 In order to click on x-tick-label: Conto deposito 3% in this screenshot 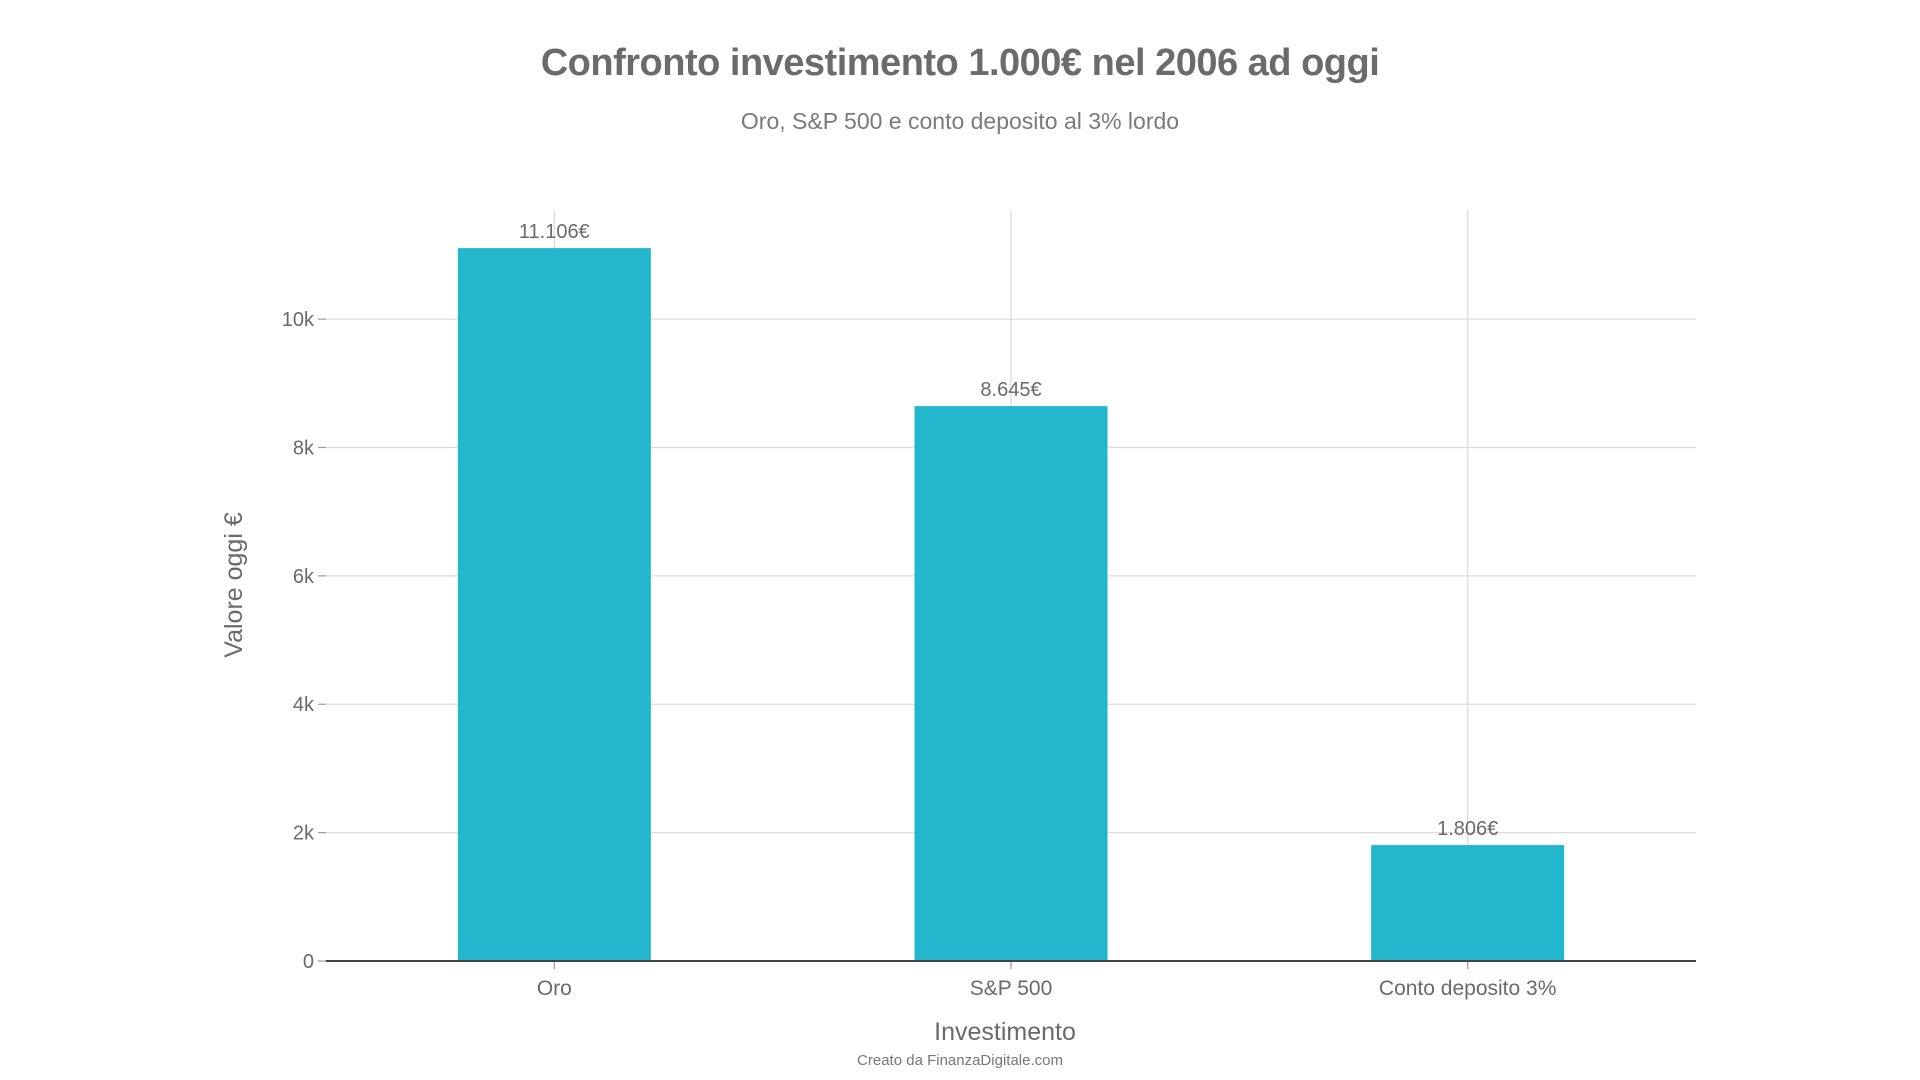, I will do `click(1467, 988)`.